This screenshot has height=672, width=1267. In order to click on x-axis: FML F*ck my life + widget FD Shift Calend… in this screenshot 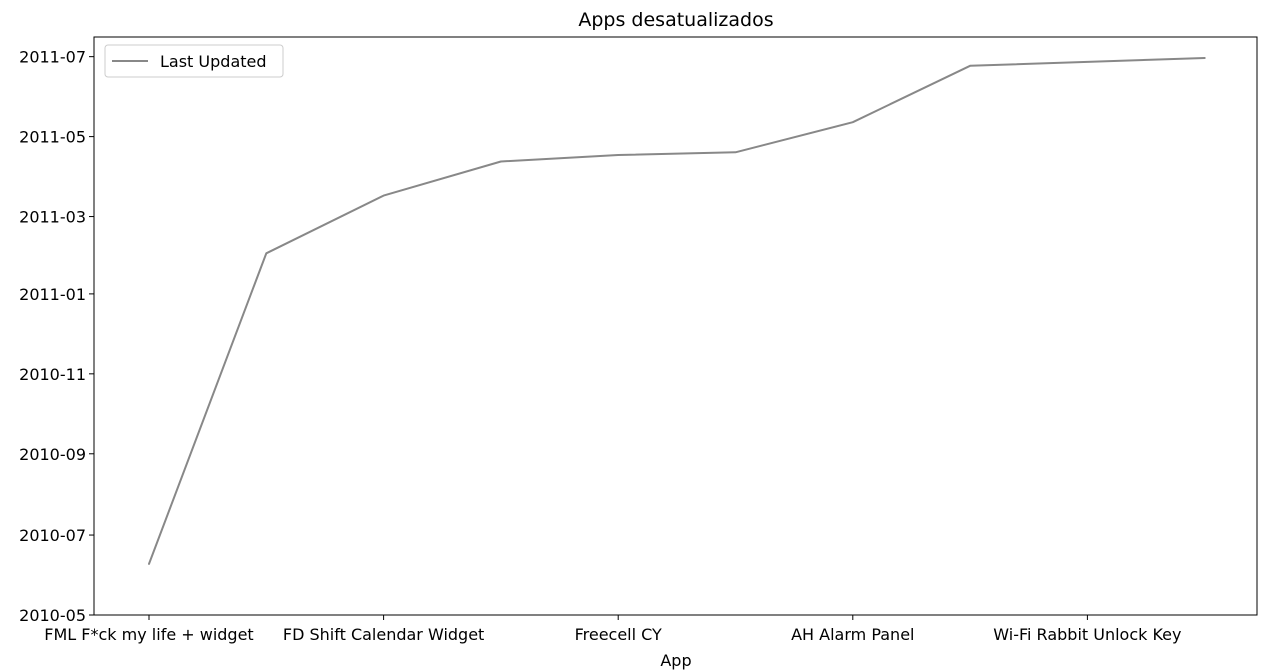, I will do `click(612, 629)`.